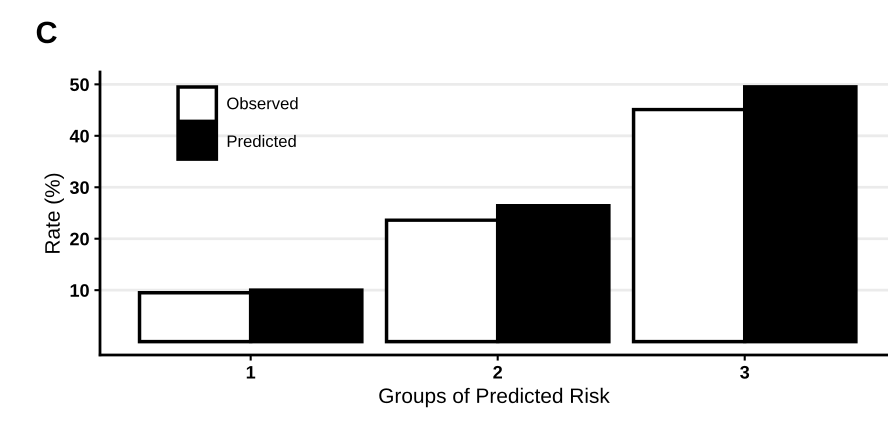  Describe the element at coordinates (745, 372) in the screenshot. I see `x-tick-label: 3` at that location.